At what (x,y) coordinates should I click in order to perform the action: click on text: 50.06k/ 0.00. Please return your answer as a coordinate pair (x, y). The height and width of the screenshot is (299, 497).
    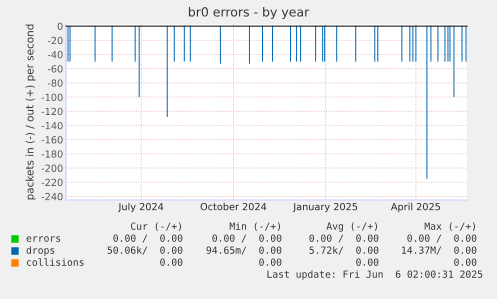
    Looking at the image, I should click on (145, 250).